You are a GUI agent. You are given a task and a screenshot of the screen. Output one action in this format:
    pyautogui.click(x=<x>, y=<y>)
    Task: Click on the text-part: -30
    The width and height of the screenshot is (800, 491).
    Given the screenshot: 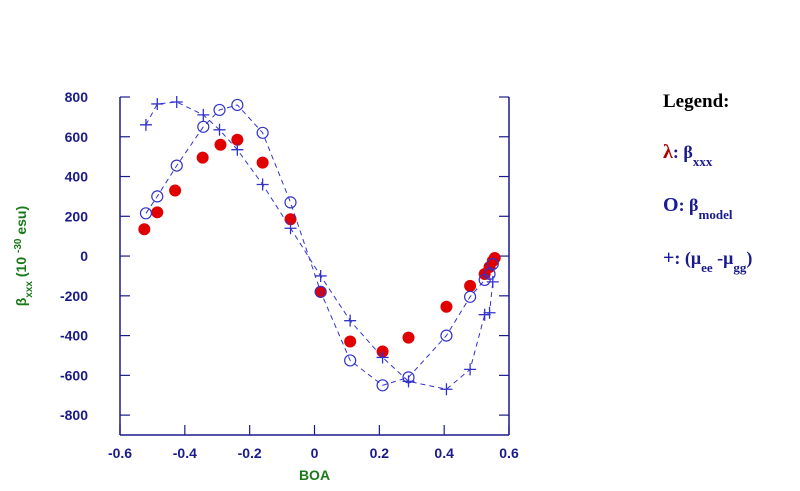 What is the action you would take?
    pyautogui.click(x=18, y=245)
    